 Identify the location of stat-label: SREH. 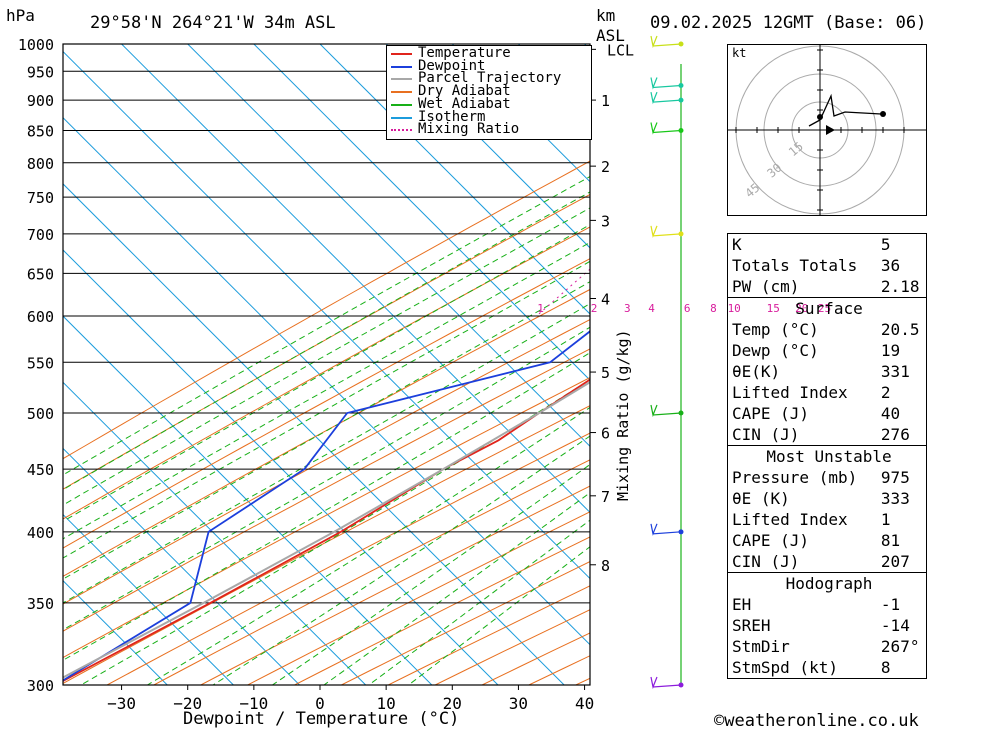
(751, 625).